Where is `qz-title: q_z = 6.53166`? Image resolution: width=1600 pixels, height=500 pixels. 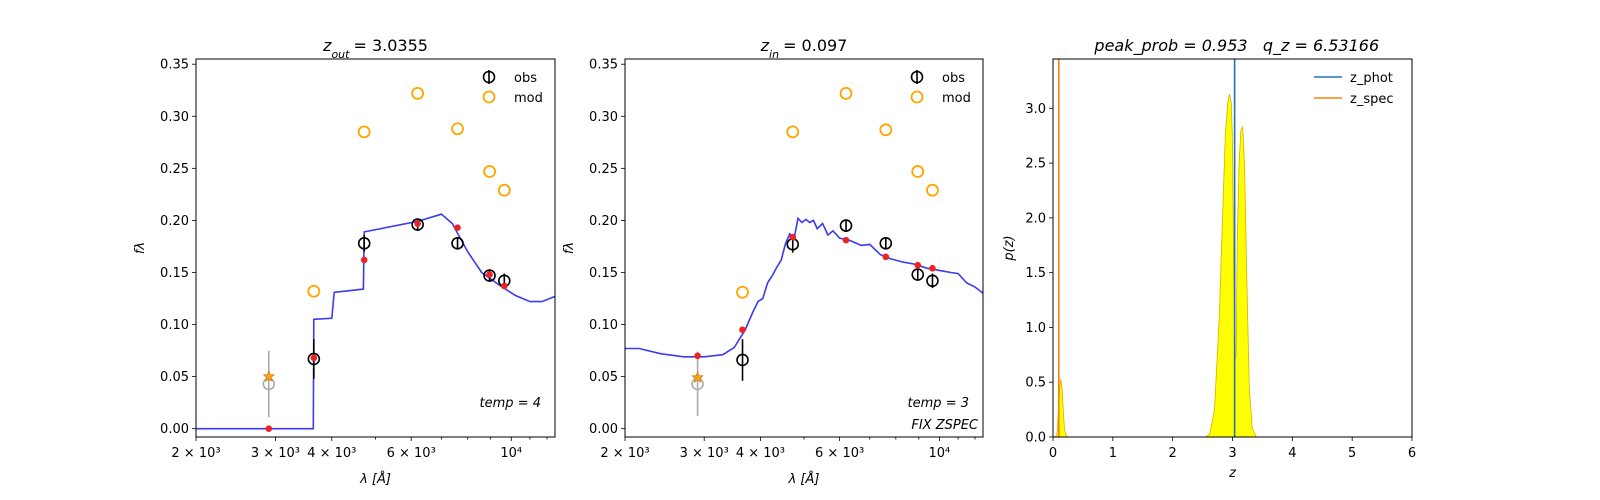 qz-title: q_z = 6.53166 is located at coordinates (1321, 46).